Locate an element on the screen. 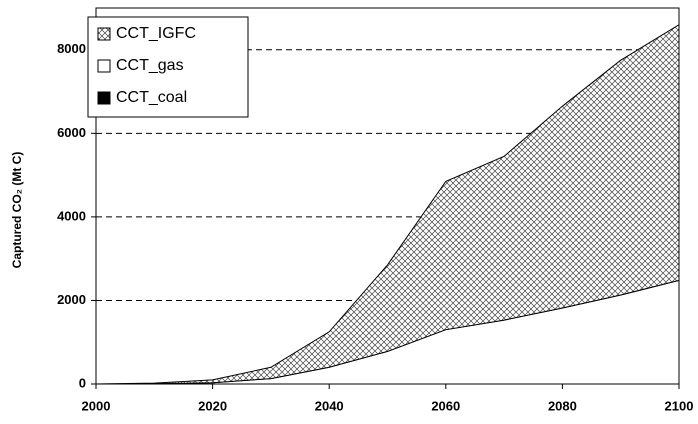 Image resolution: width=698 pixels, height=424 pixels. y-tick-label: 6000 is located at coordinates (71, 132).